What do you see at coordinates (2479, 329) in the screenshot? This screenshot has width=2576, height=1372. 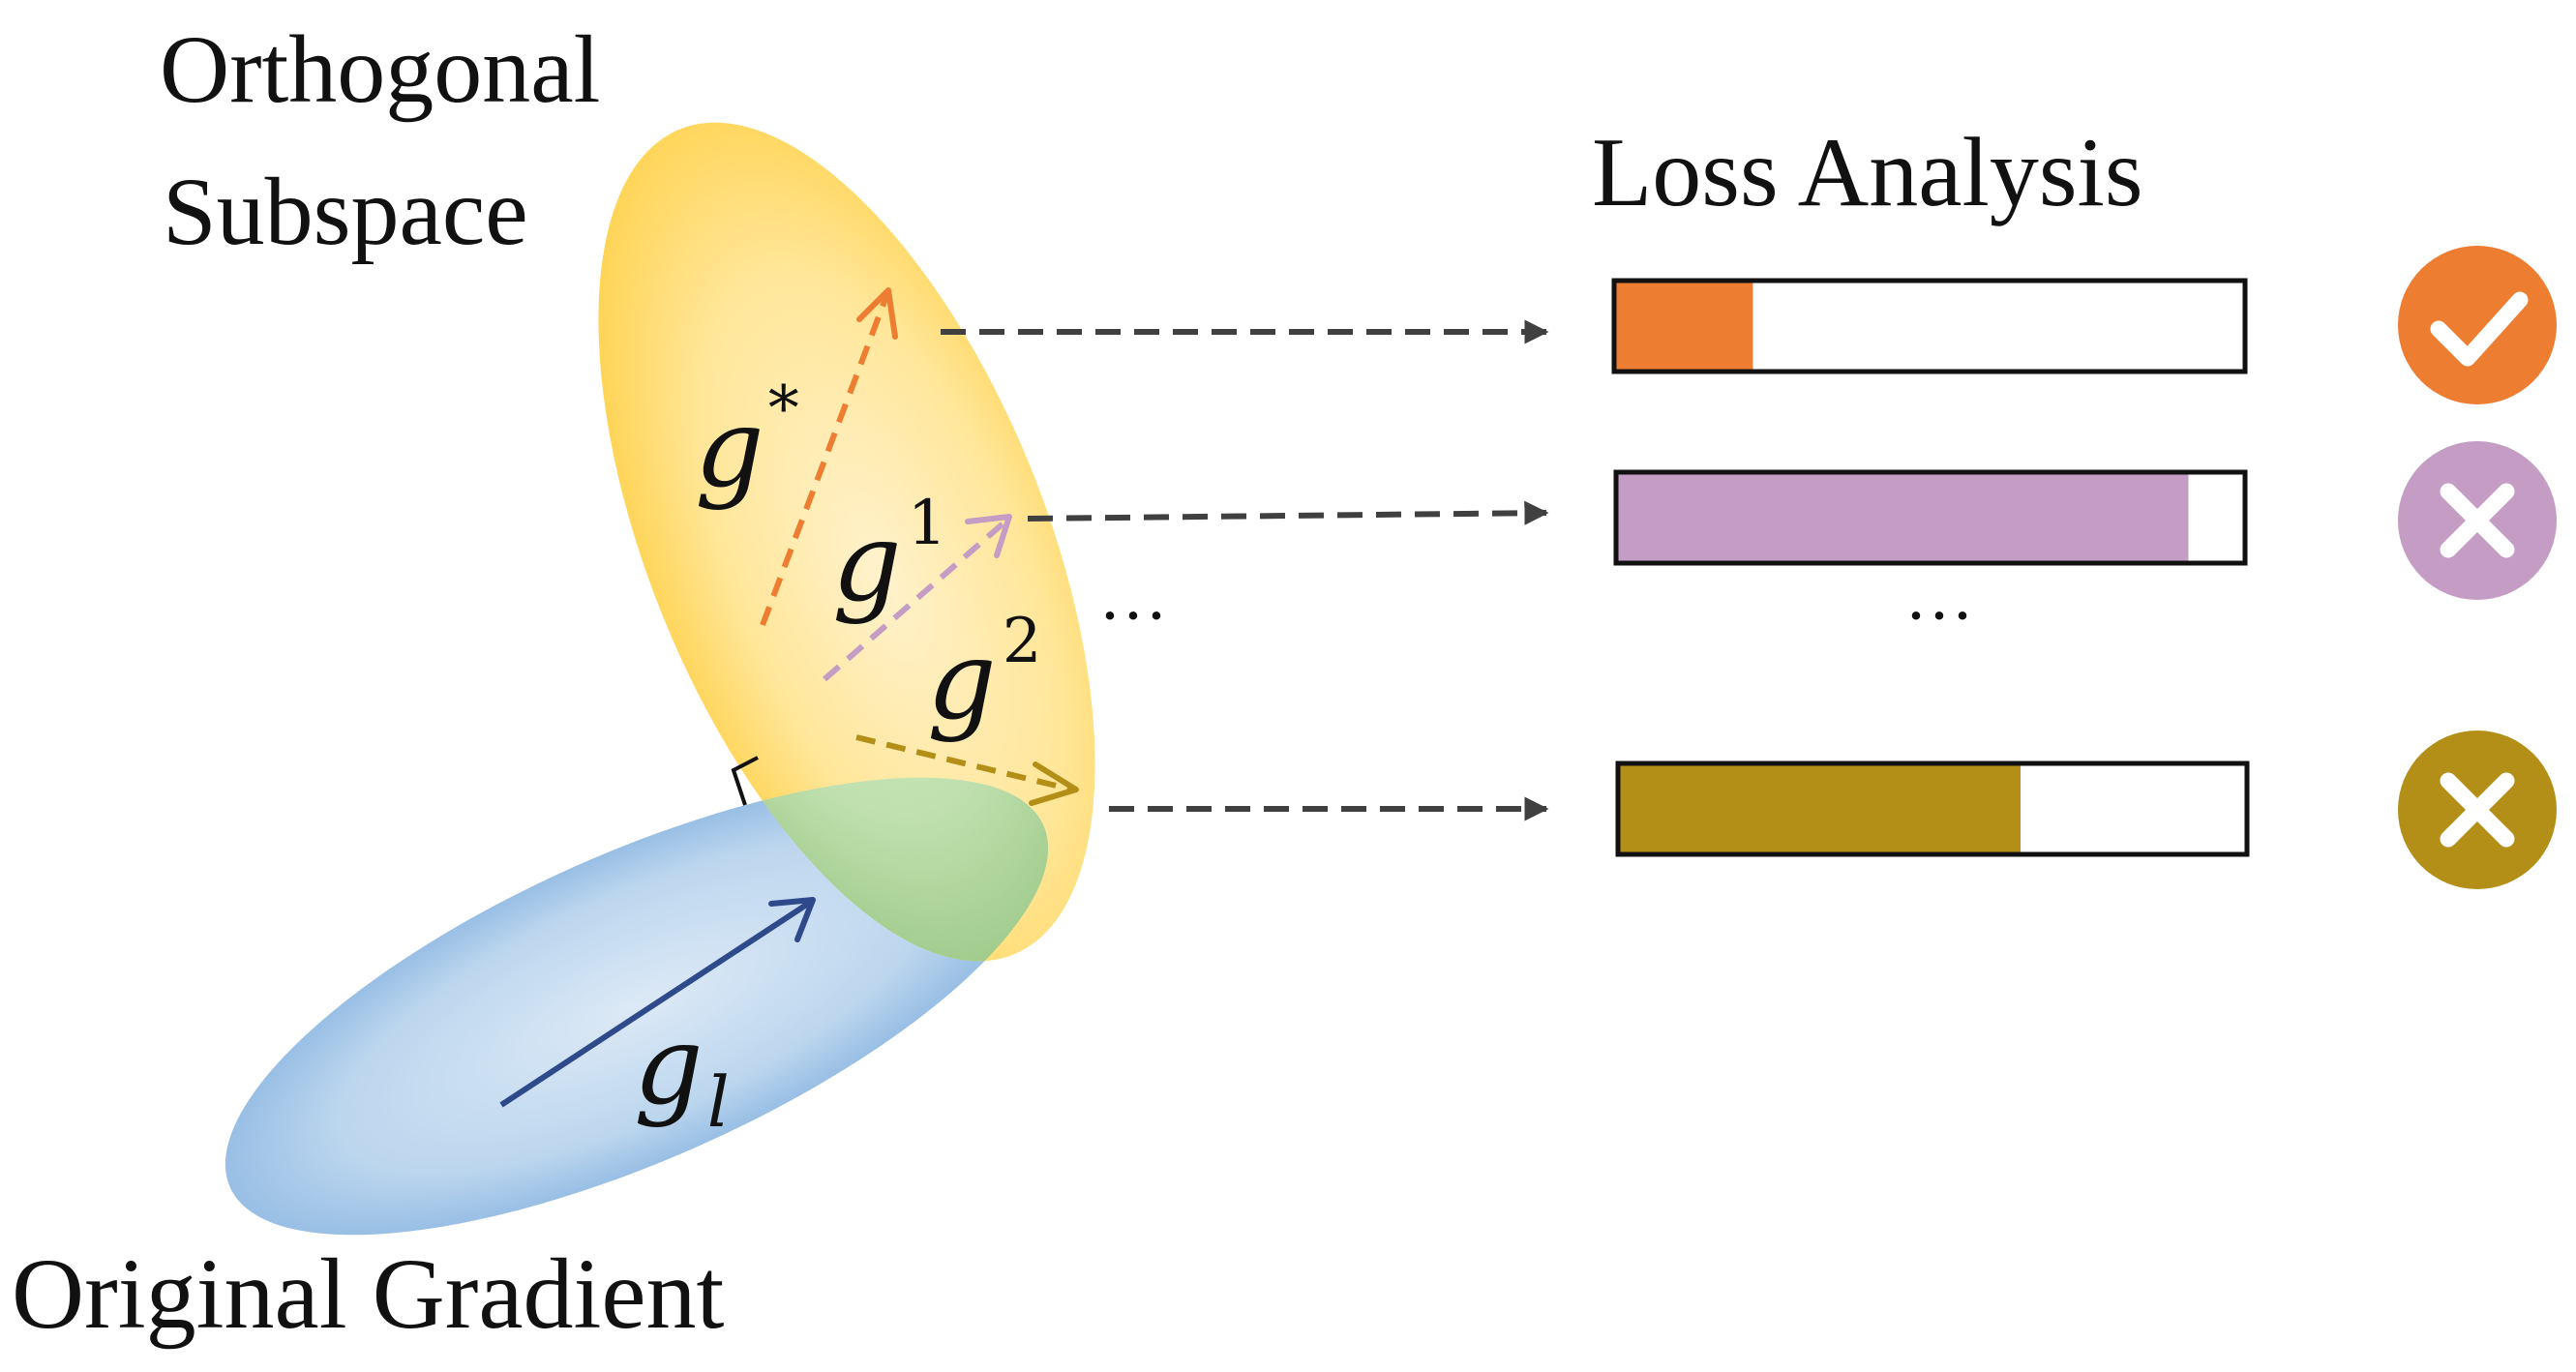 I see `check-icon` at bounding box center [2479, 329].